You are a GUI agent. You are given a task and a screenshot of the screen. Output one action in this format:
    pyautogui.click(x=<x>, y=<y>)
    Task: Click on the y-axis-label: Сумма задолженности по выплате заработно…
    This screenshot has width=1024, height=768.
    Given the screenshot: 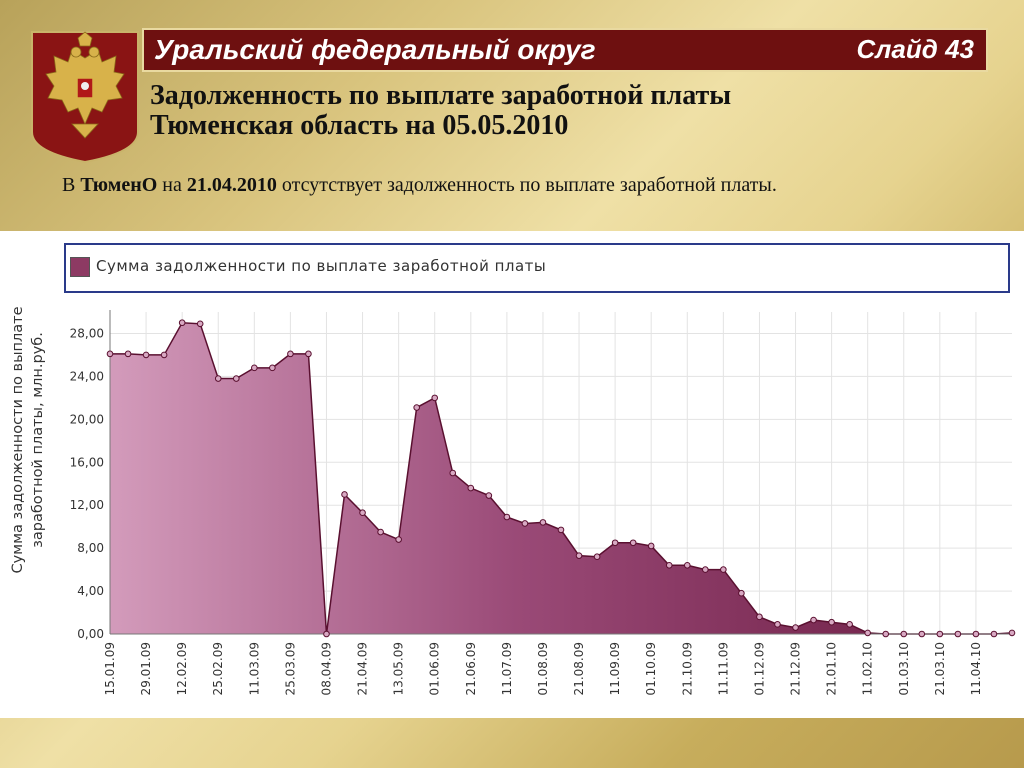 What is the action you would take?
    pyautogui.click(x=28, y=440)
    